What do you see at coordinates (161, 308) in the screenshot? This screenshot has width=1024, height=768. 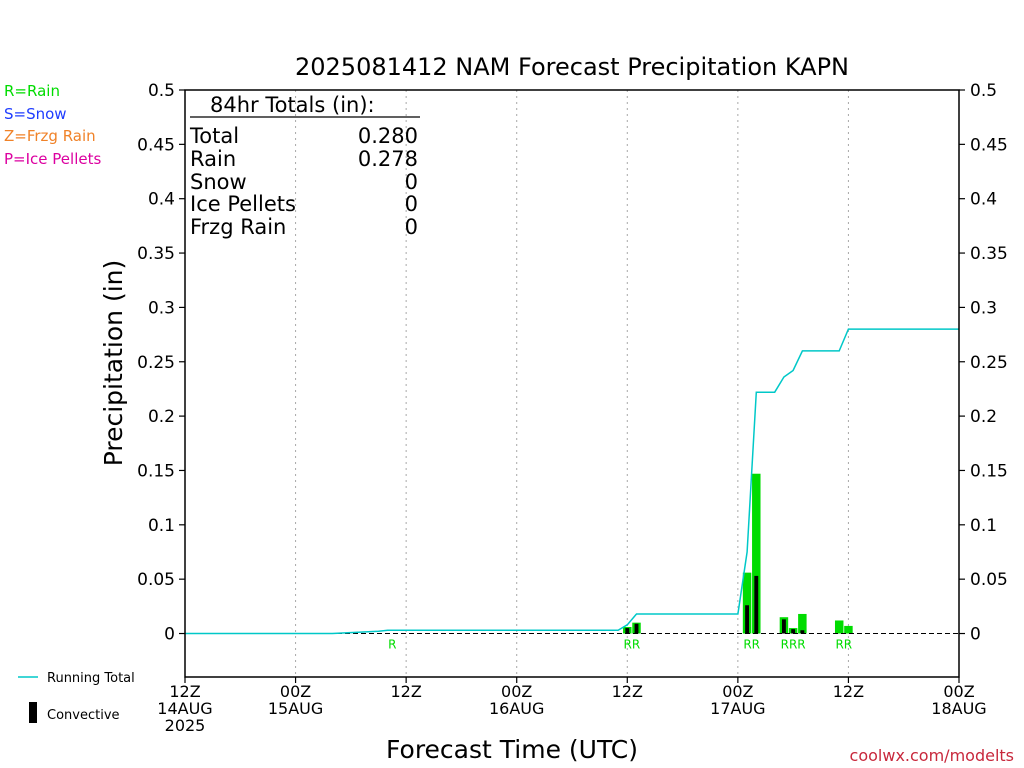 I see `ytick-left-label-6: 0.3` at bounding box center [161, 308].